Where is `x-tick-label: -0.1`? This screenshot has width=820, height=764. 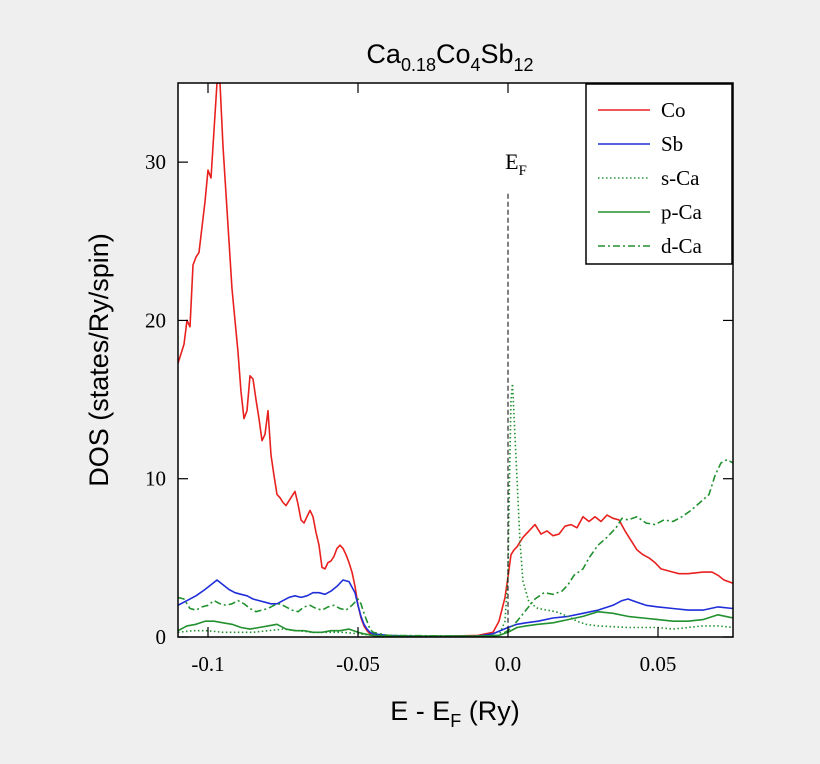
x-tick-label: -0.1 is located at coordinates (207, 664).